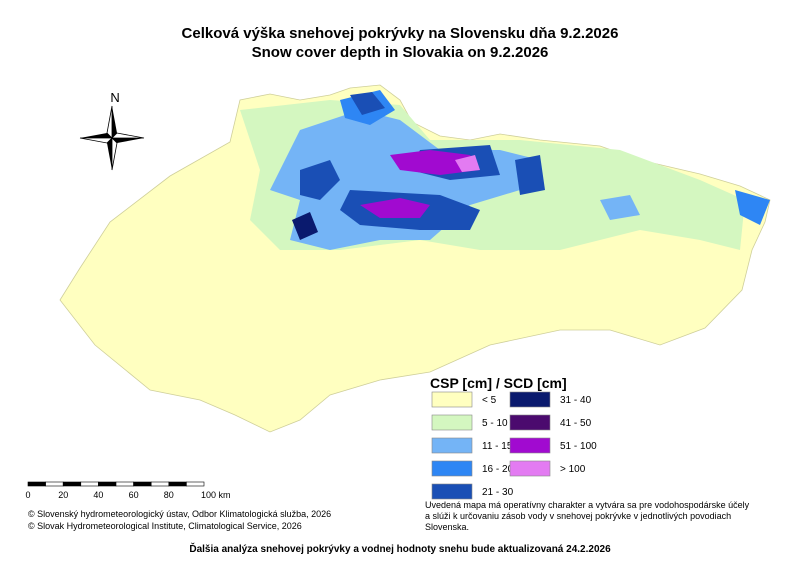 The width and height of the screenshot is (800, 565). What do you see at coordinates (489, 400) in the screenshot?
I see `legend-label: < 5` at bounding box center [489, 400].